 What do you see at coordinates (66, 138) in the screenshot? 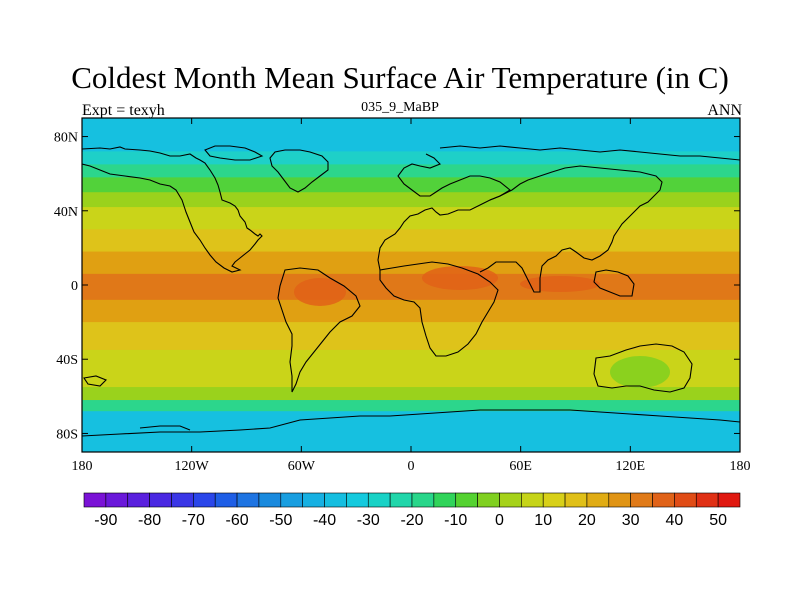
I see `lat-tick-label: 80N` at bounding box center [66, 138].